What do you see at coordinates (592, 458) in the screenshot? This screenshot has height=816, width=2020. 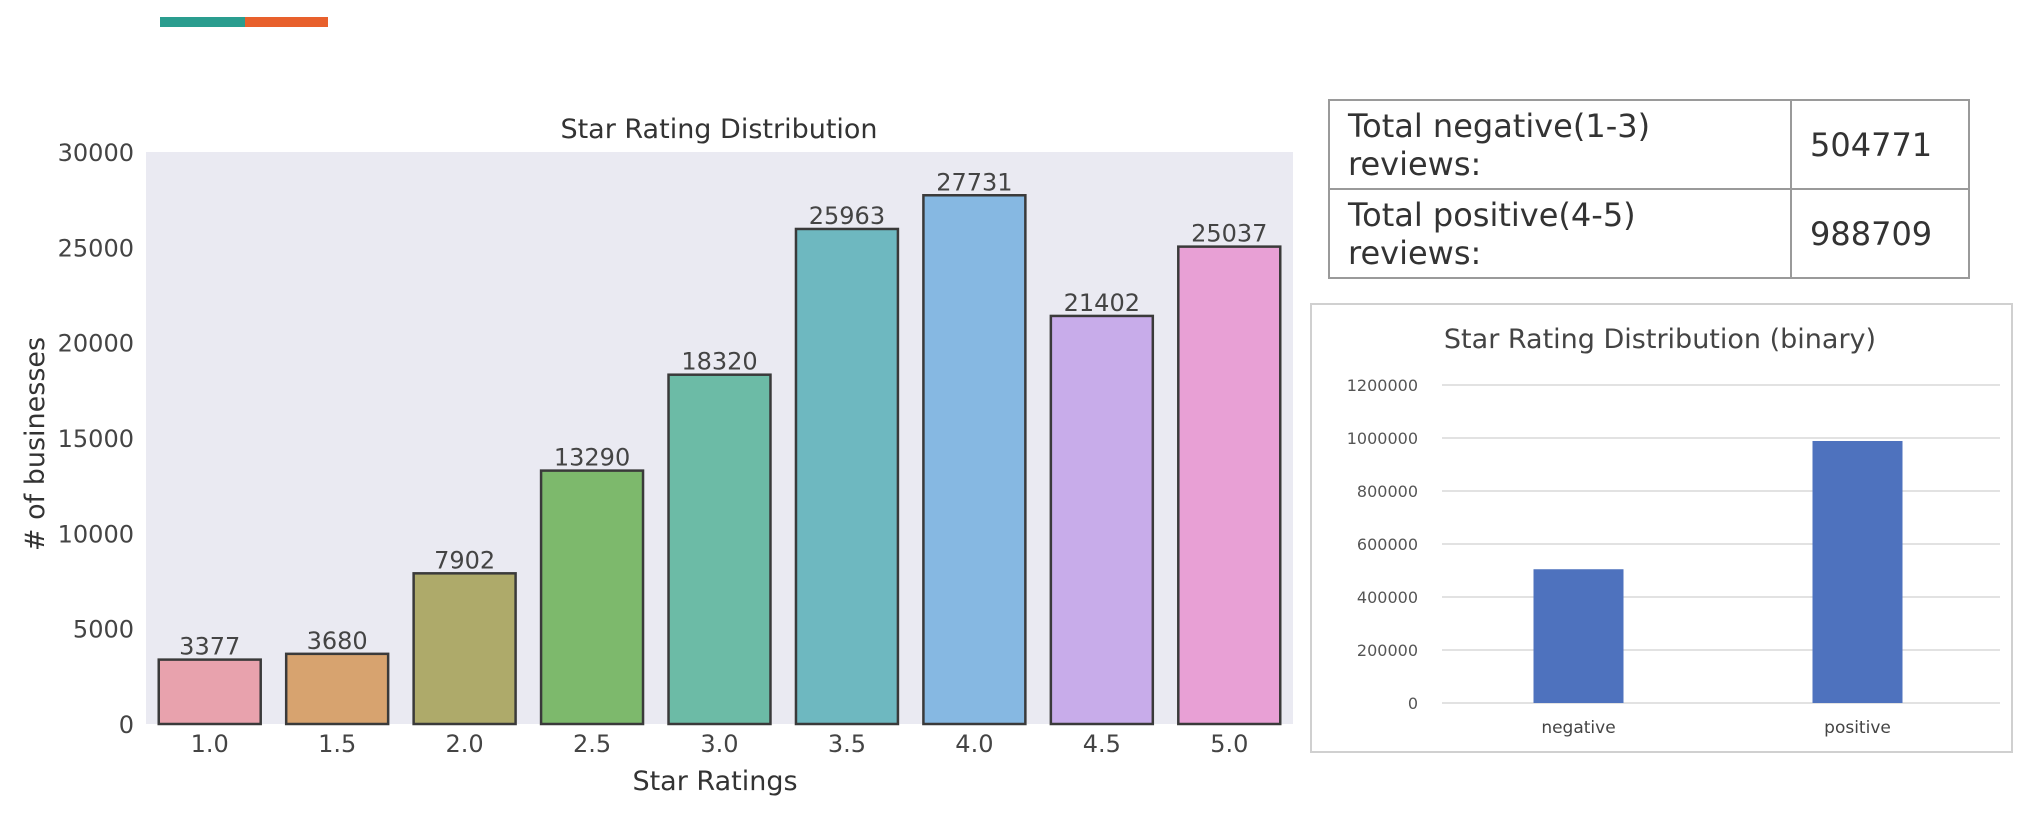 I see `bar-value-label: 13290` at bounding box center [592, 458].